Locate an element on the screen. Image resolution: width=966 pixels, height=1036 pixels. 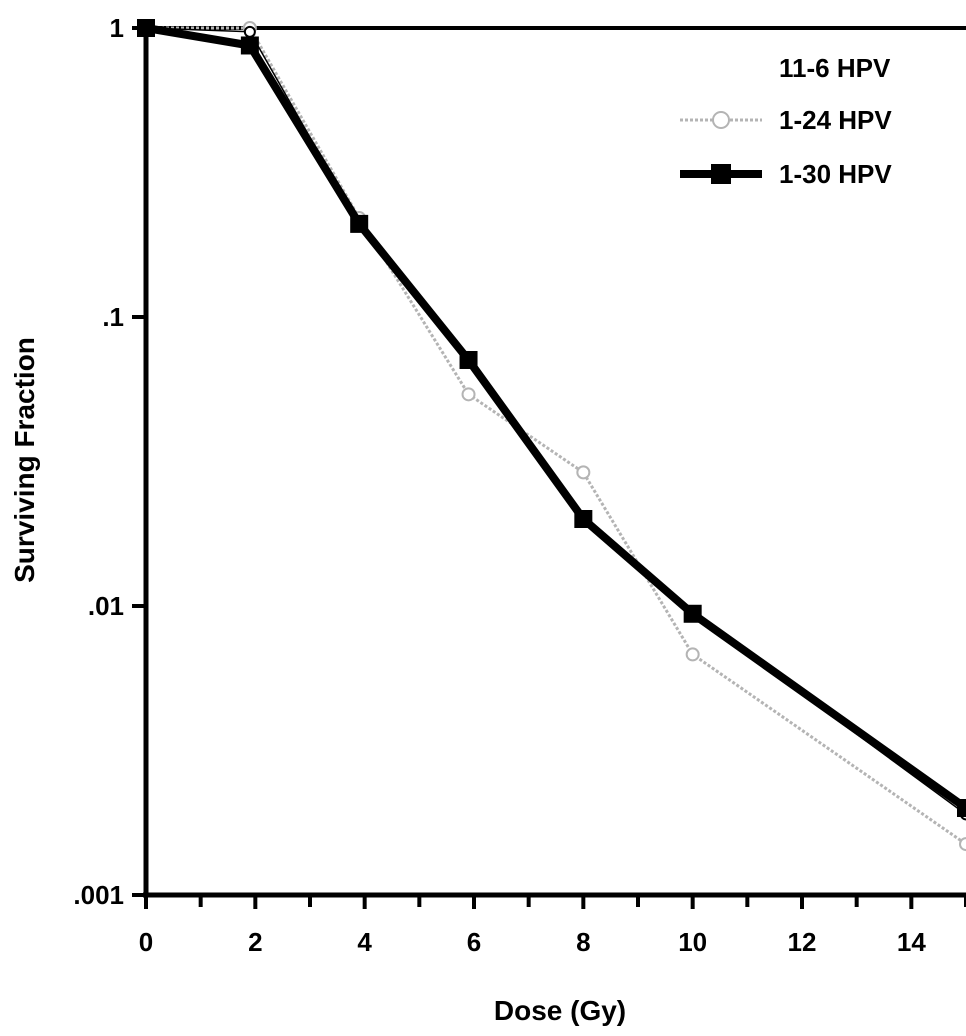
legend-label: 1-24 HPV is located at coordinates (835, 120).